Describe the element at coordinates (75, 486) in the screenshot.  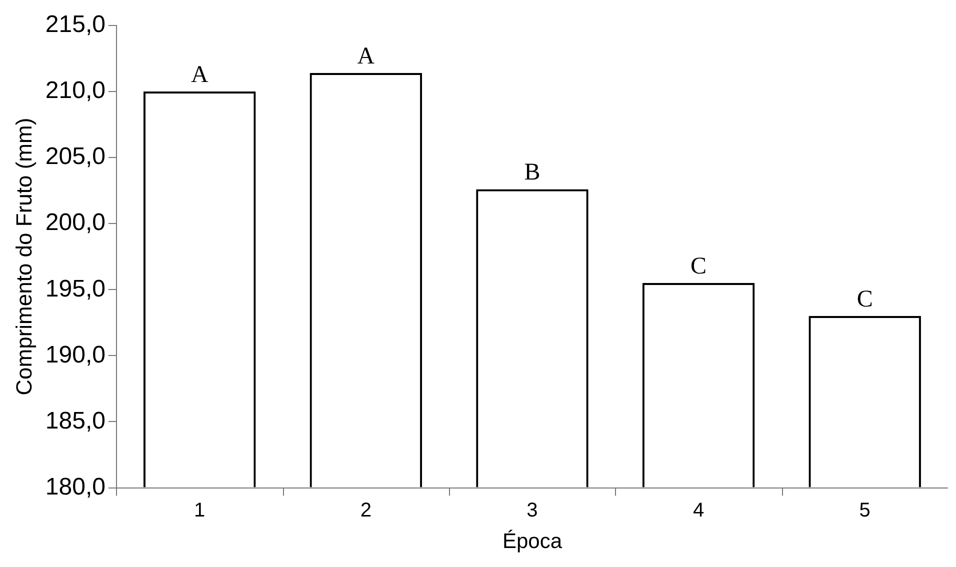
I see `y-tick-label: 180,0` at that location.